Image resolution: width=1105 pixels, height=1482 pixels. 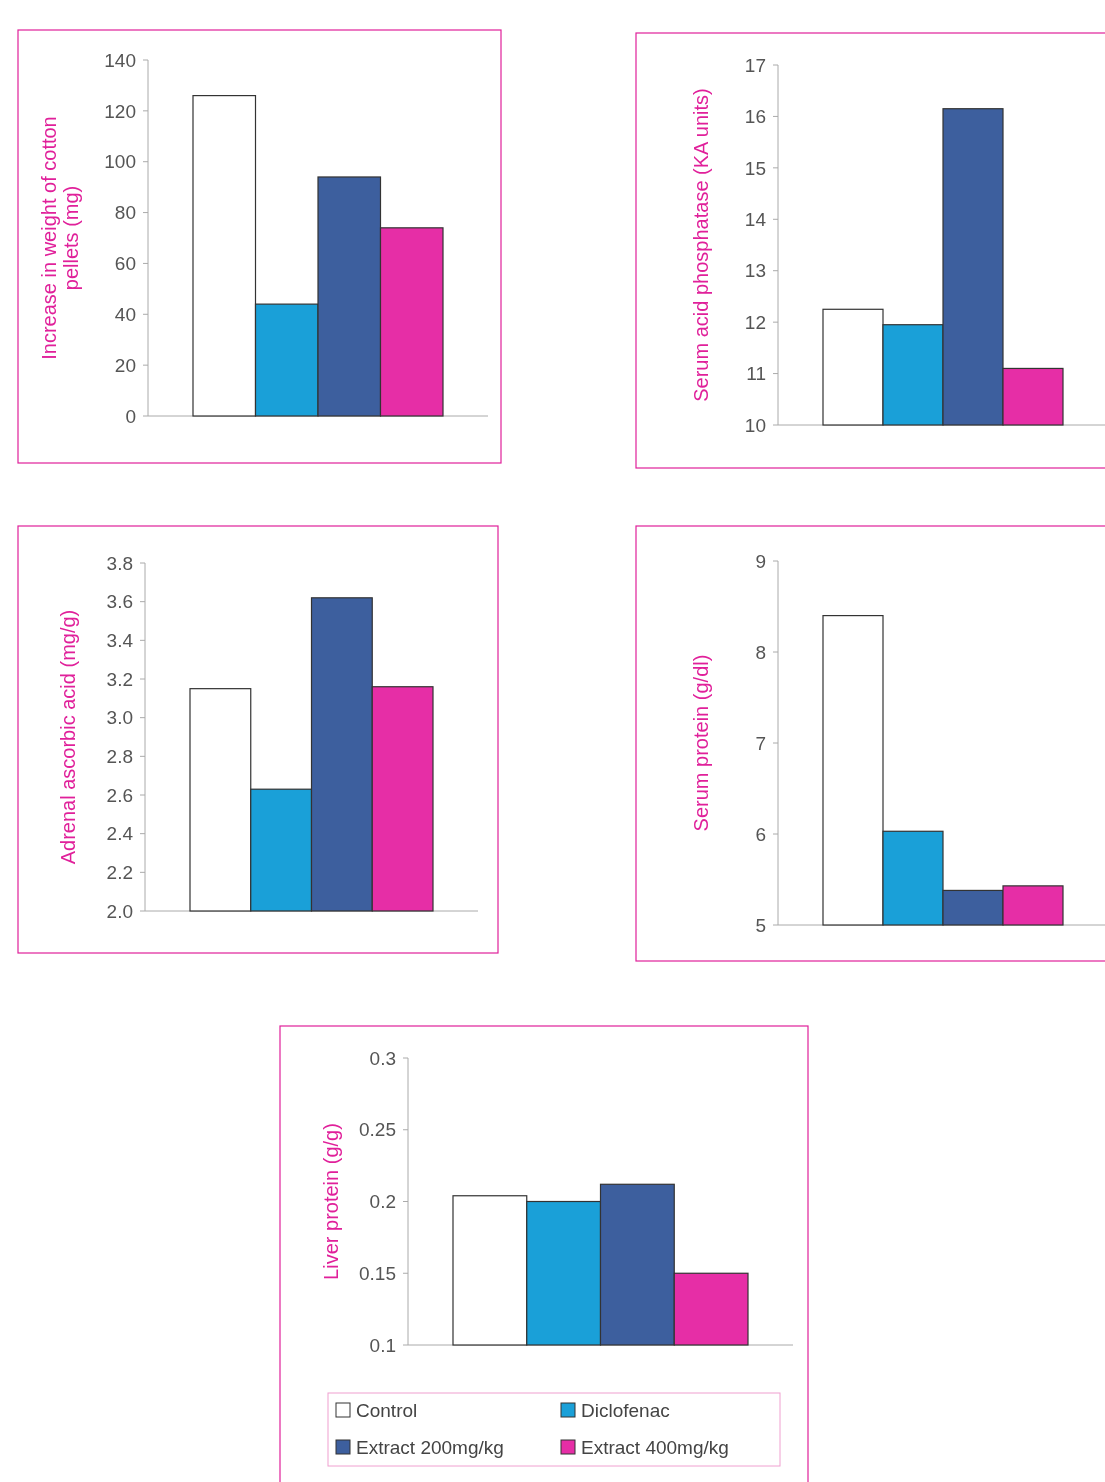 I want to click on y-tick-label: 140, so click(x=120, y=60).